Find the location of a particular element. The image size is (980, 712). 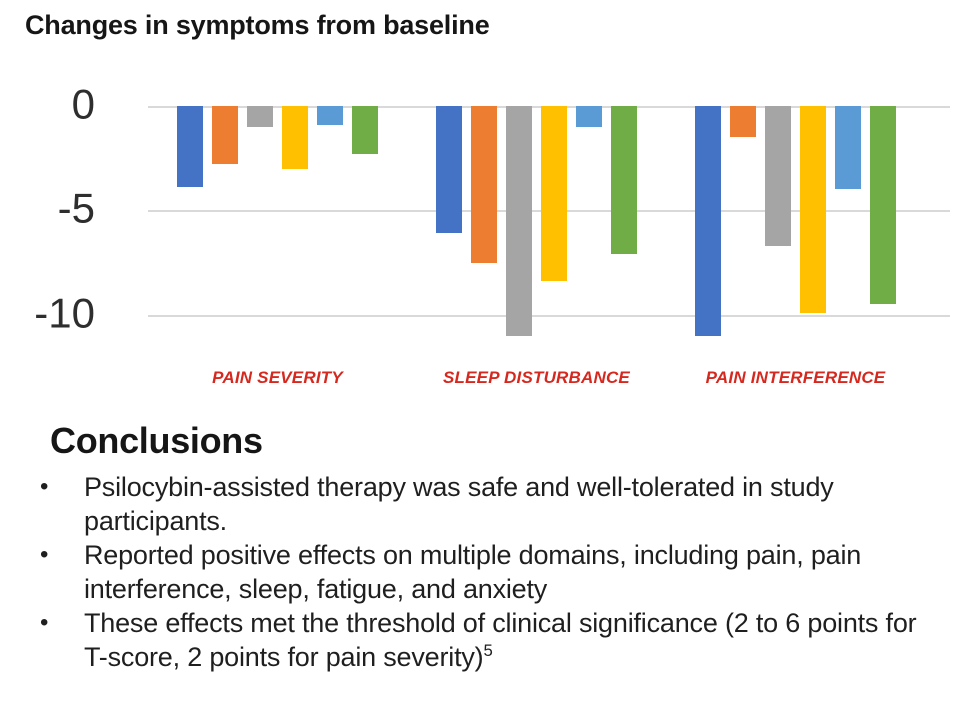

reference-superscript: 5 is located at coordinates (488, 650).